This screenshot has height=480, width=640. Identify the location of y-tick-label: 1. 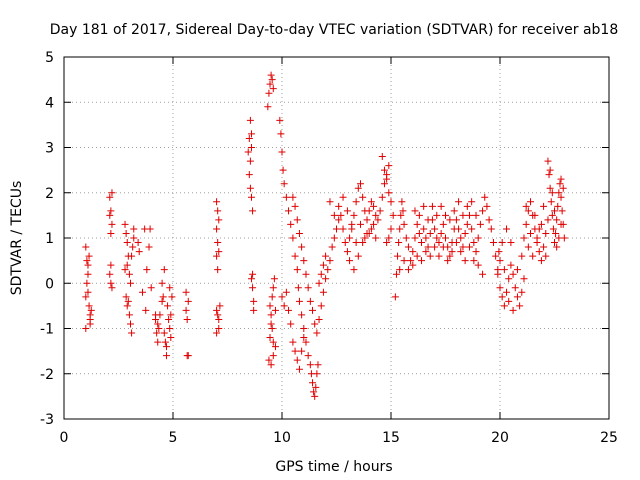
(49, 239).